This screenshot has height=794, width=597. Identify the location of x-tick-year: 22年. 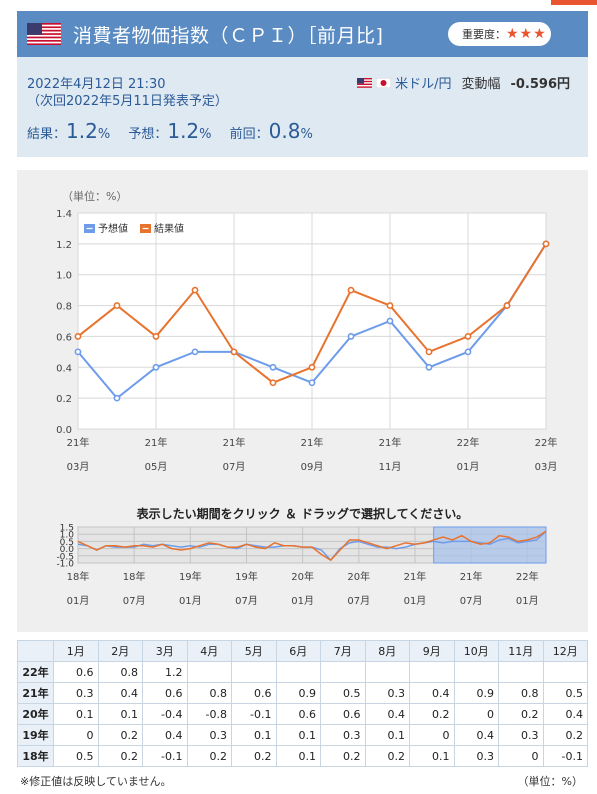
(546, 442).